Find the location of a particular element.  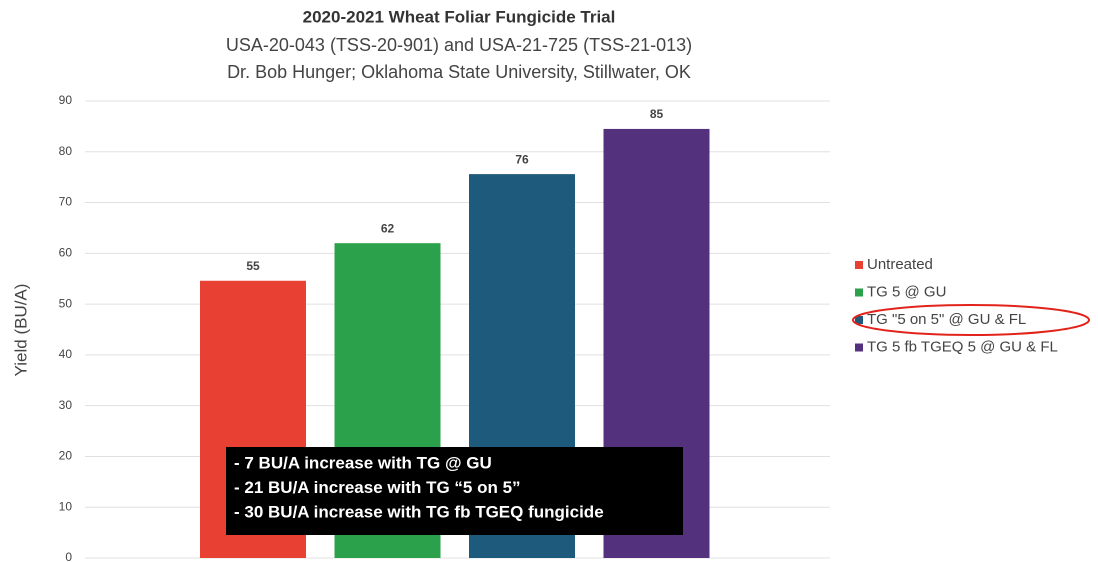

y-tick-label: 50 is located at coordinates (66, 303).